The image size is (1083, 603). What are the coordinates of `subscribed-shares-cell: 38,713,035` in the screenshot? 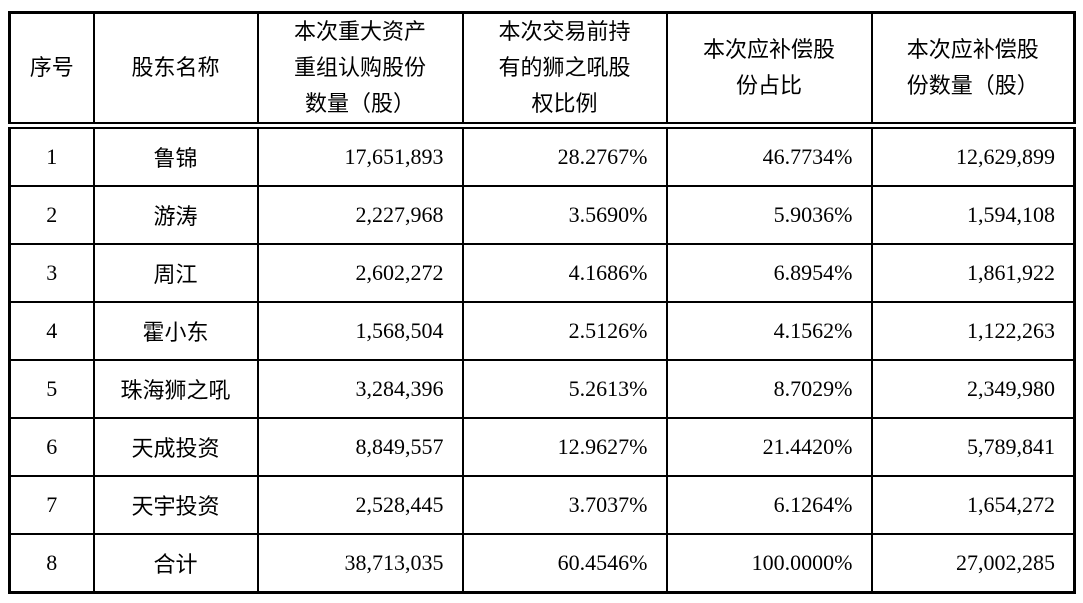 It's located at (360, 563).